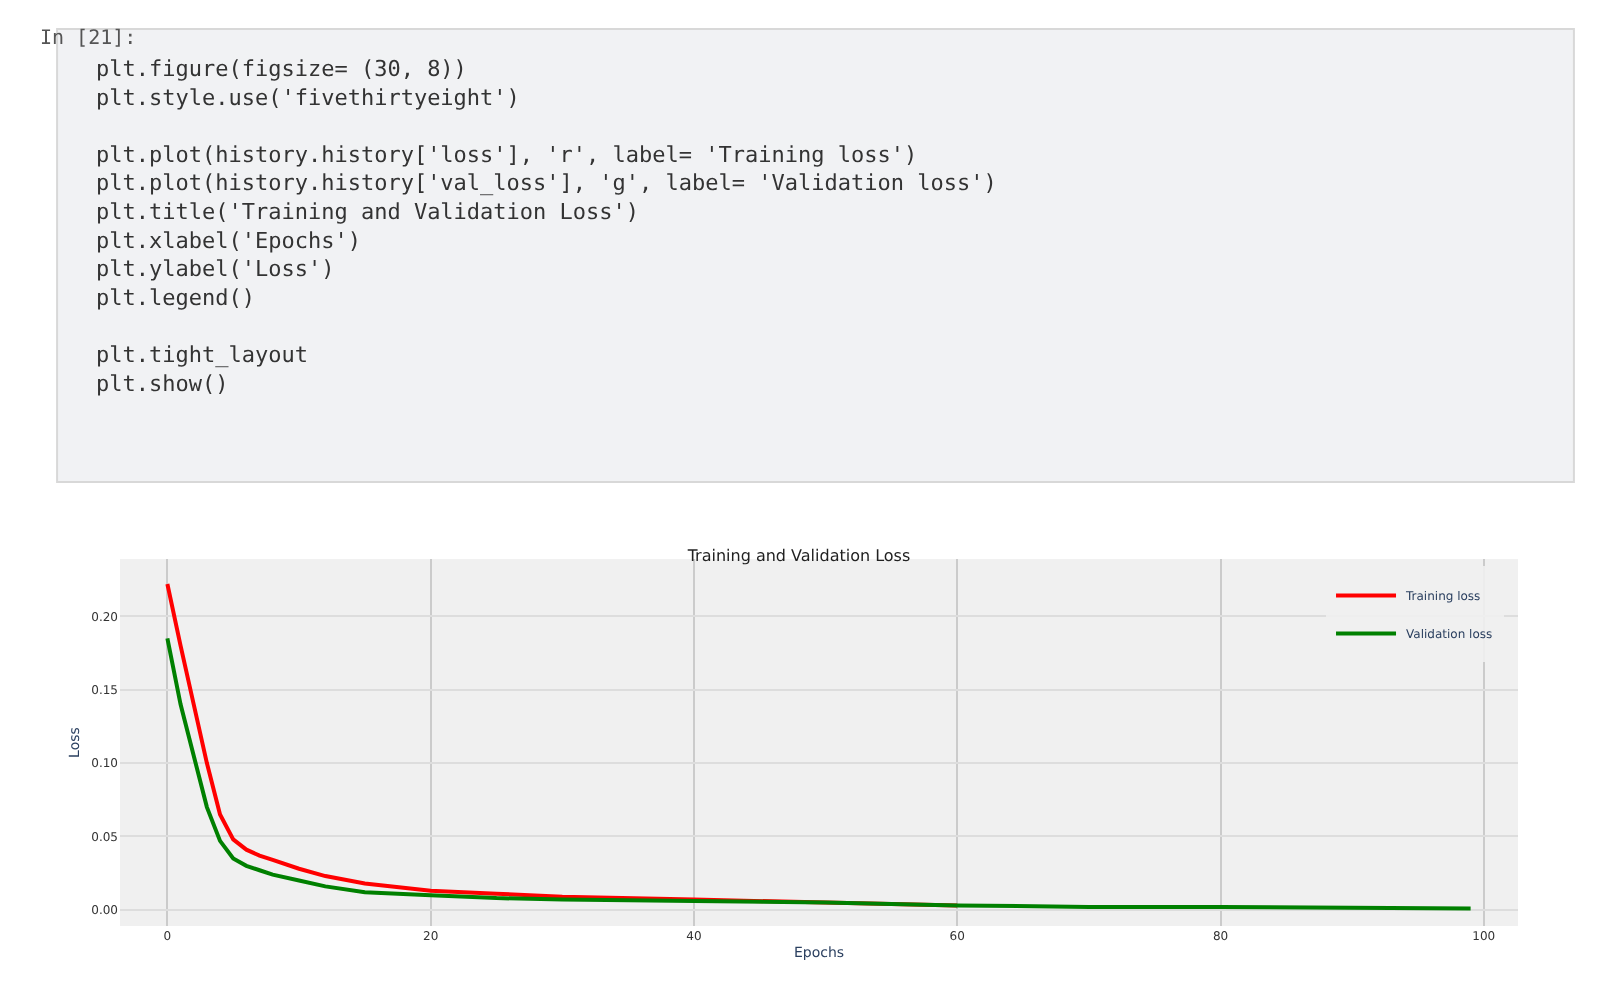 The width and height of the screenshot is (1598, 982). What do you see at coordinates (88, 39) in the screenshot?
I see `text: In [21]:` at bounding box center [88, 39].